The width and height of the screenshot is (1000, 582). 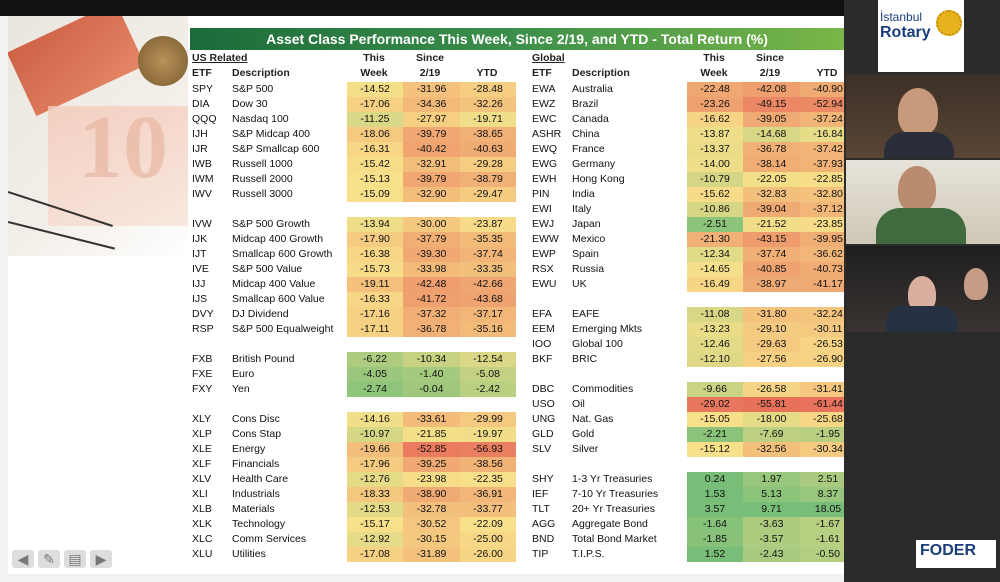 I want to click on menu-icon: ▤, so click(x=75, y=559).